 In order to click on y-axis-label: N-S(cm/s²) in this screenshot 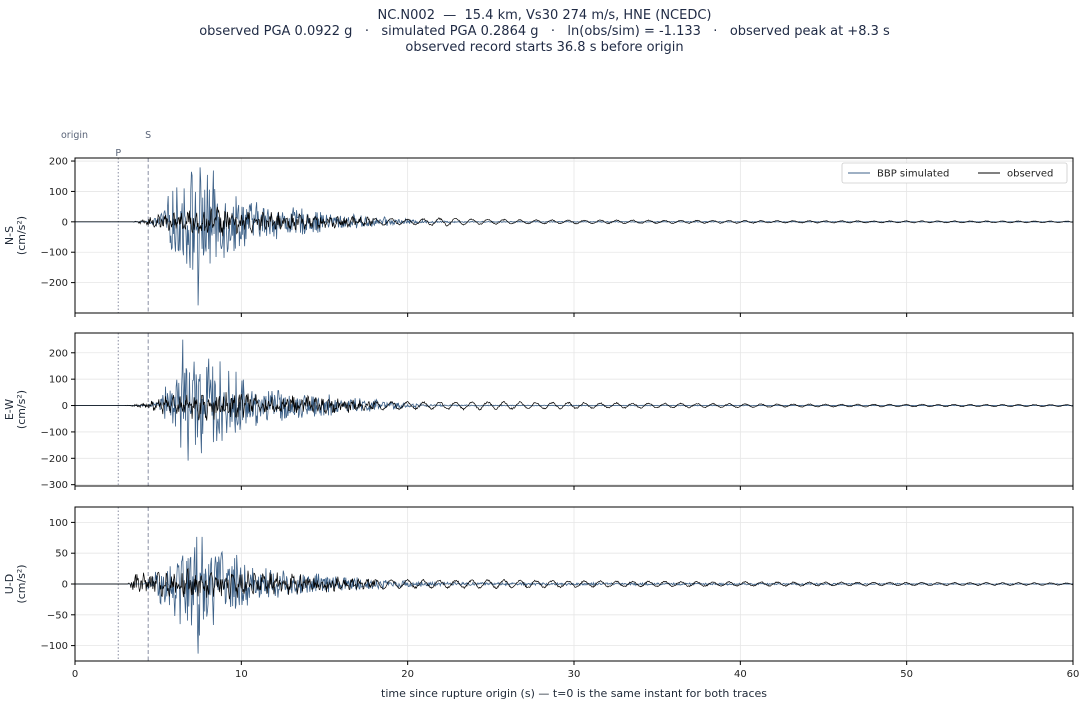, I will do `click(15, 235)`.